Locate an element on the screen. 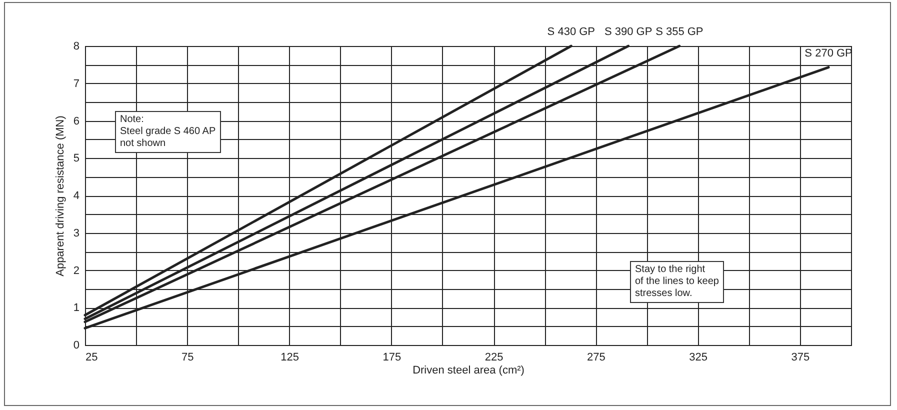  series-label: S 355 GP is located at coordinates (680, 32).